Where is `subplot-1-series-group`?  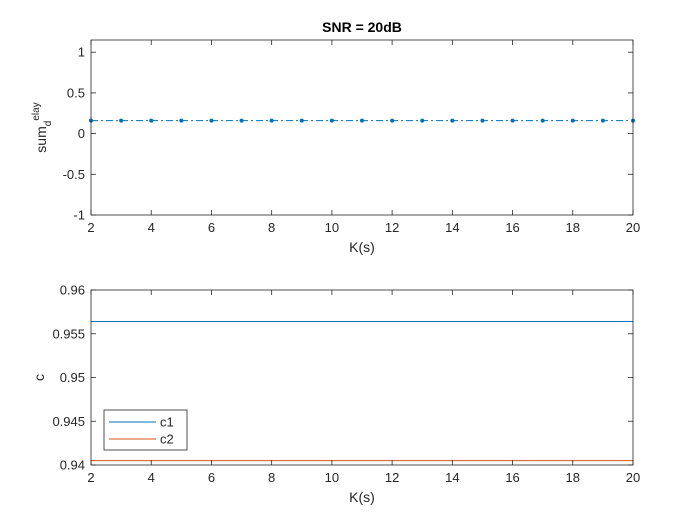 subplot-1-series-group is located at coordinates (362, 120).